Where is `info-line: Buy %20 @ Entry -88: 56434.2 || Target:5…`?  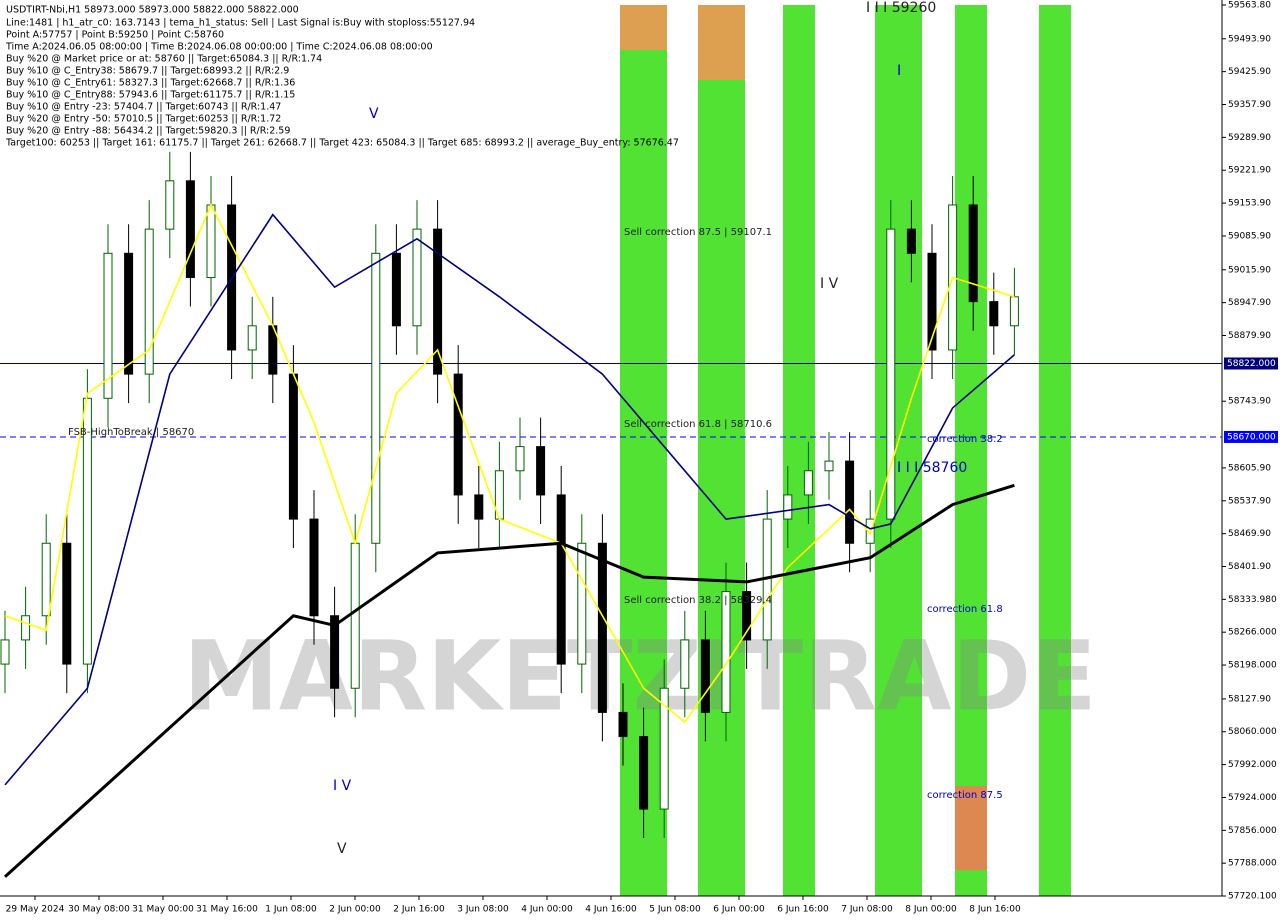 info-line: Buy %20 @ Entry -88: 56434.2 || Target:5… is located at coordinates (148, 131).